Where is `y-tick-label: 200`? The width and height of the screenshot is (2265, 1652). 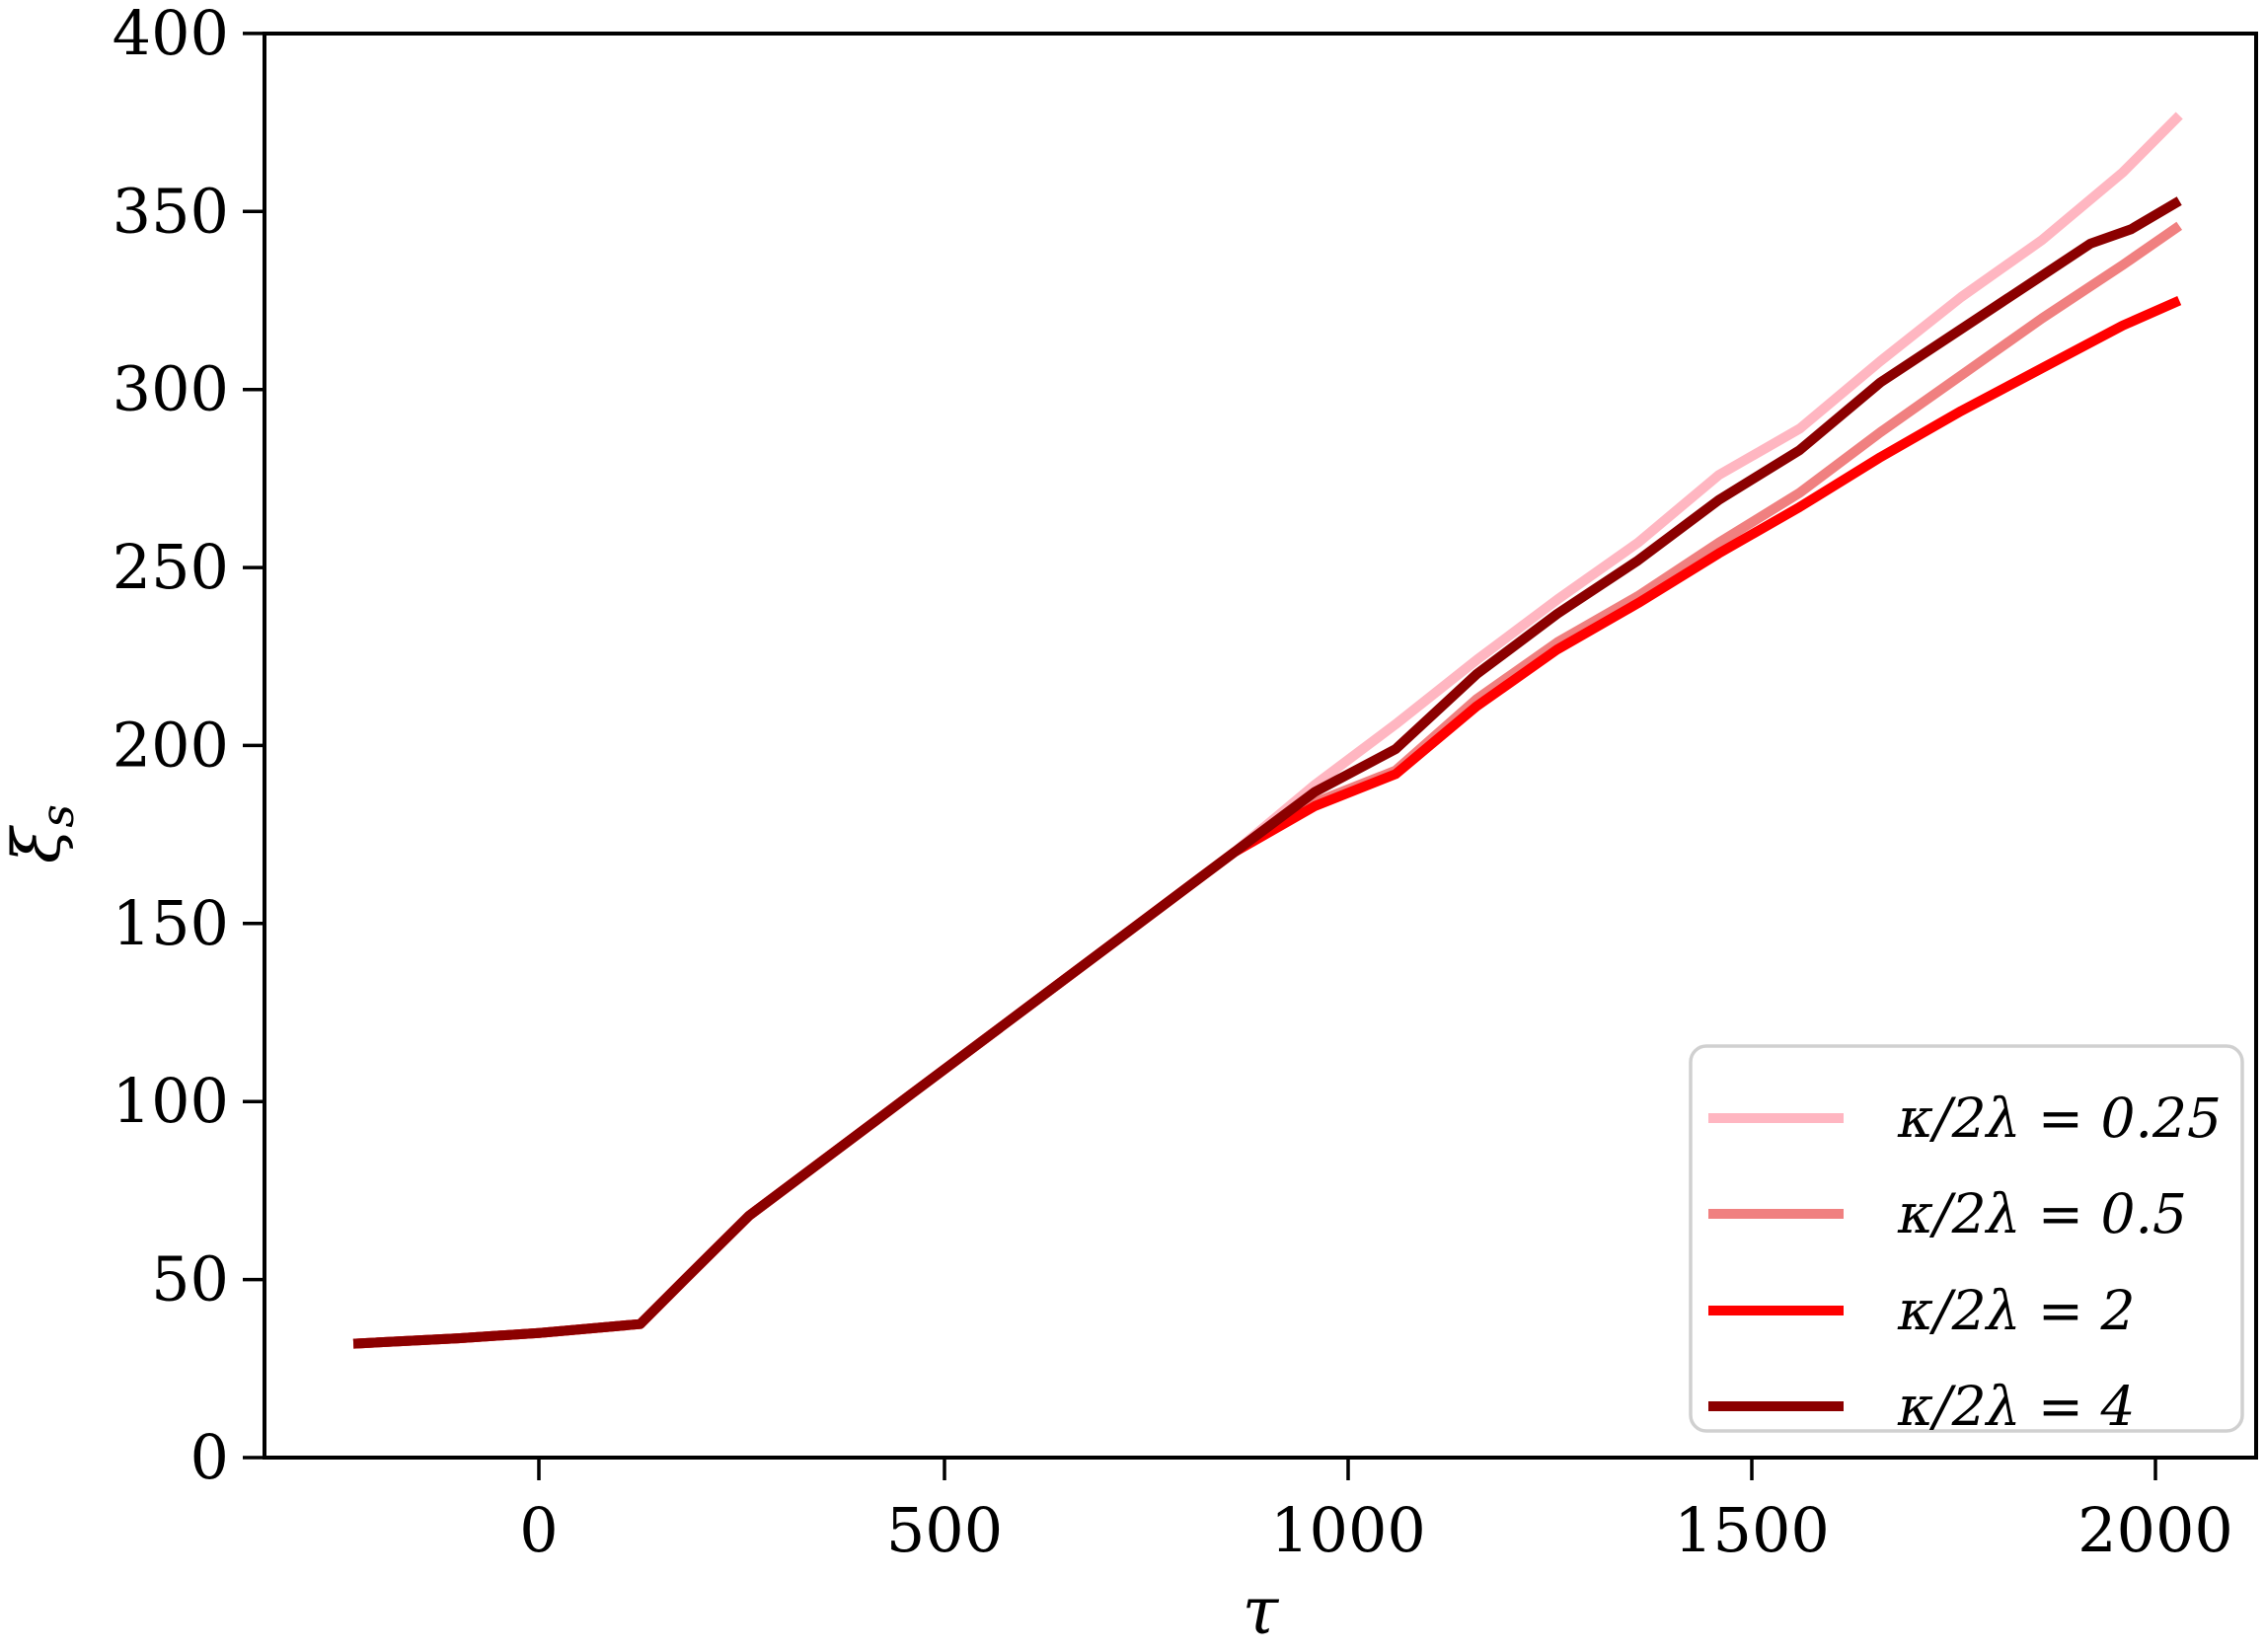 y-tick-label: 200 is located at coordinates (171, 745).